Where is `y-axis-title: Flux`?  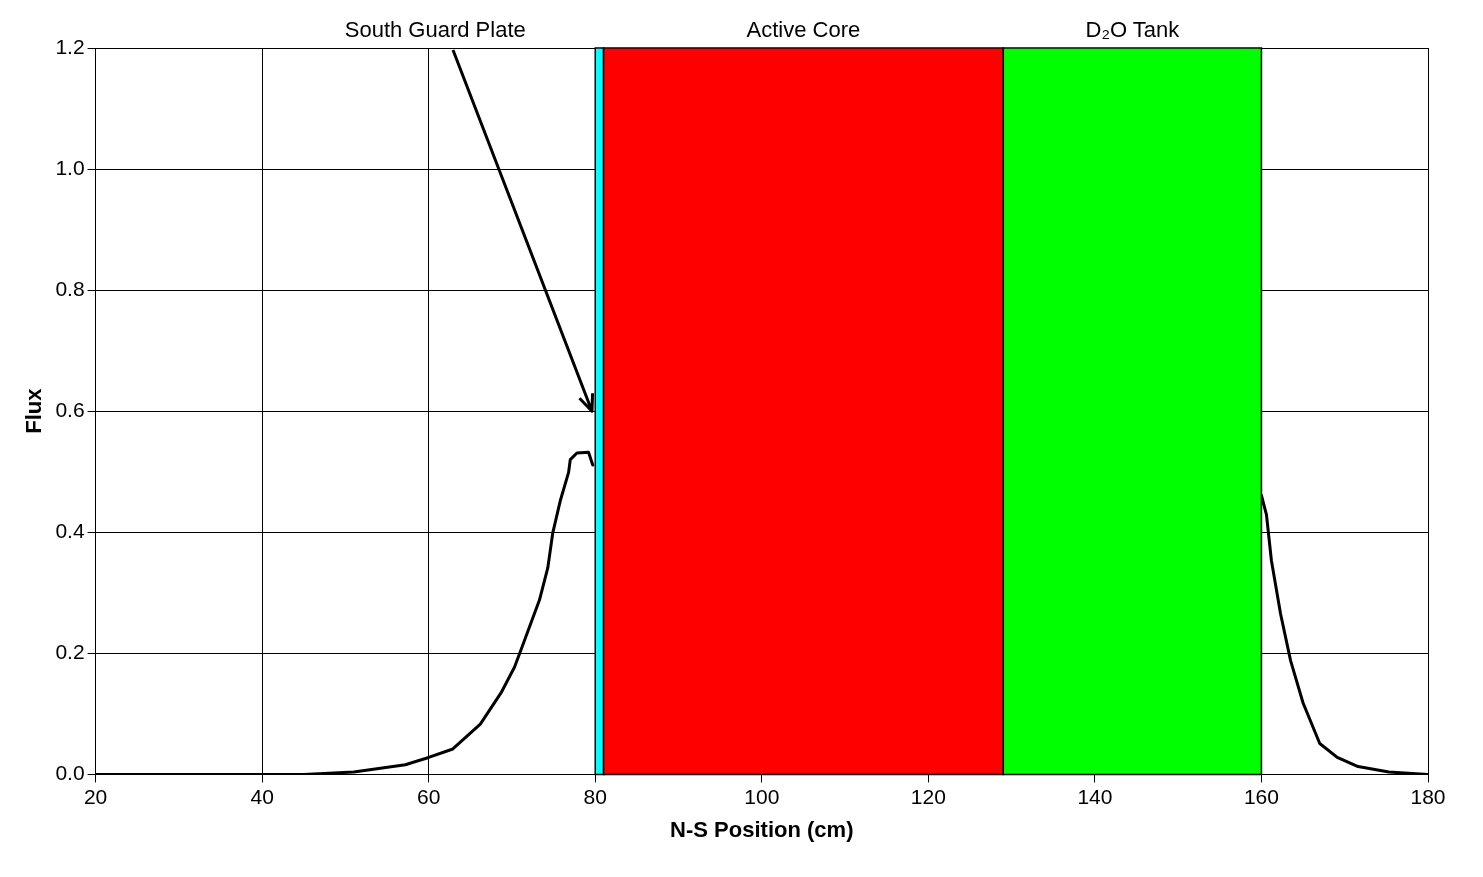
y-axis-title: Flux is located at coordinates (34, 410).